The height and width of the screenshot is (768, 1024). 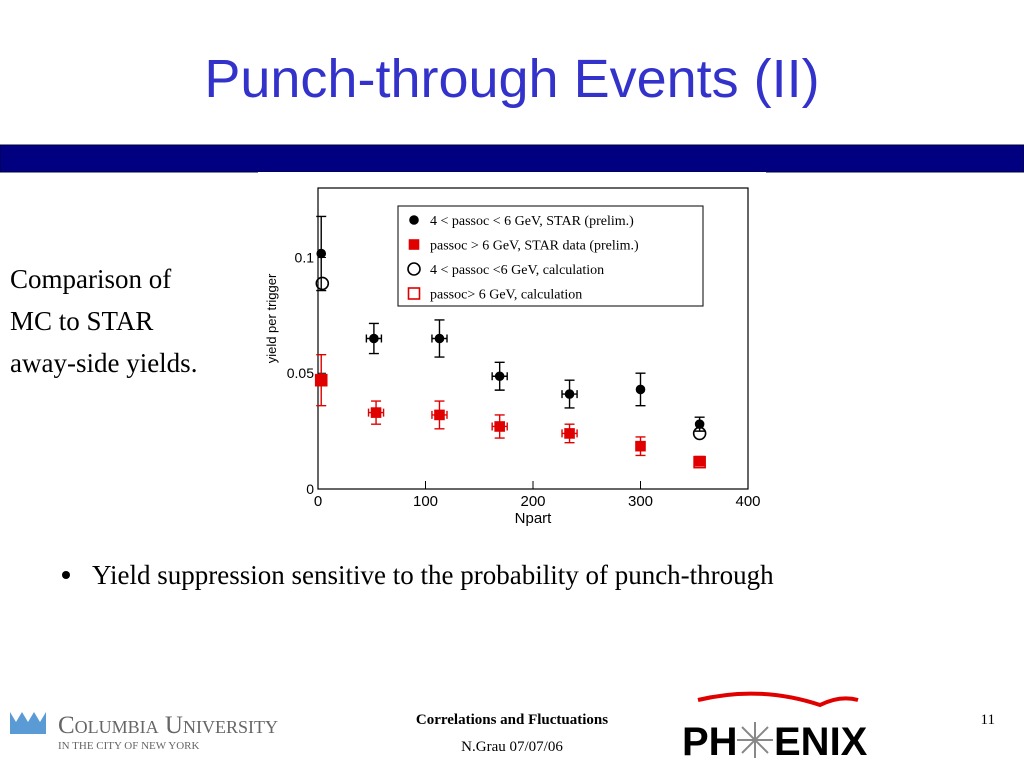 What do you see at coordinates (310, 489) in the screenshot?
I see `y-tick-label: 0` at bounding box center [310, 489].